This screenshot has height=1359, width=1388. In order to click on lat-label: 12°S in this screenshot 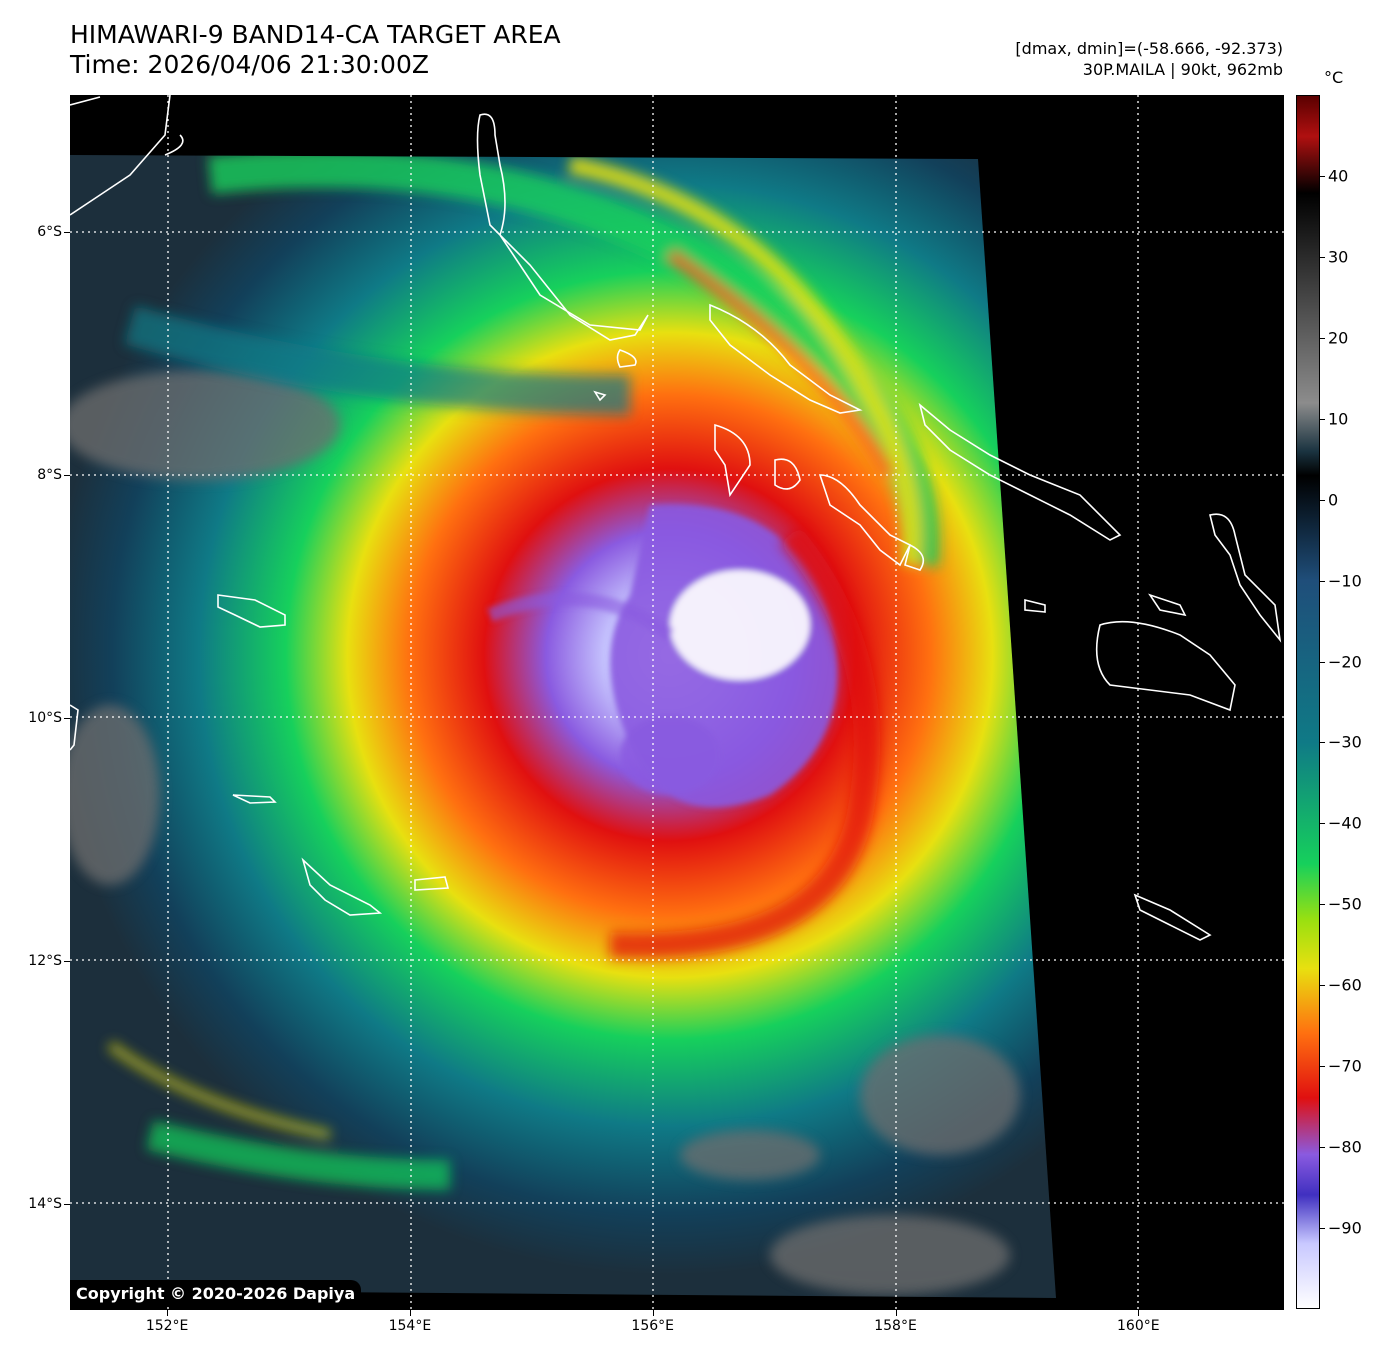, I will do `click(45, 961)`.